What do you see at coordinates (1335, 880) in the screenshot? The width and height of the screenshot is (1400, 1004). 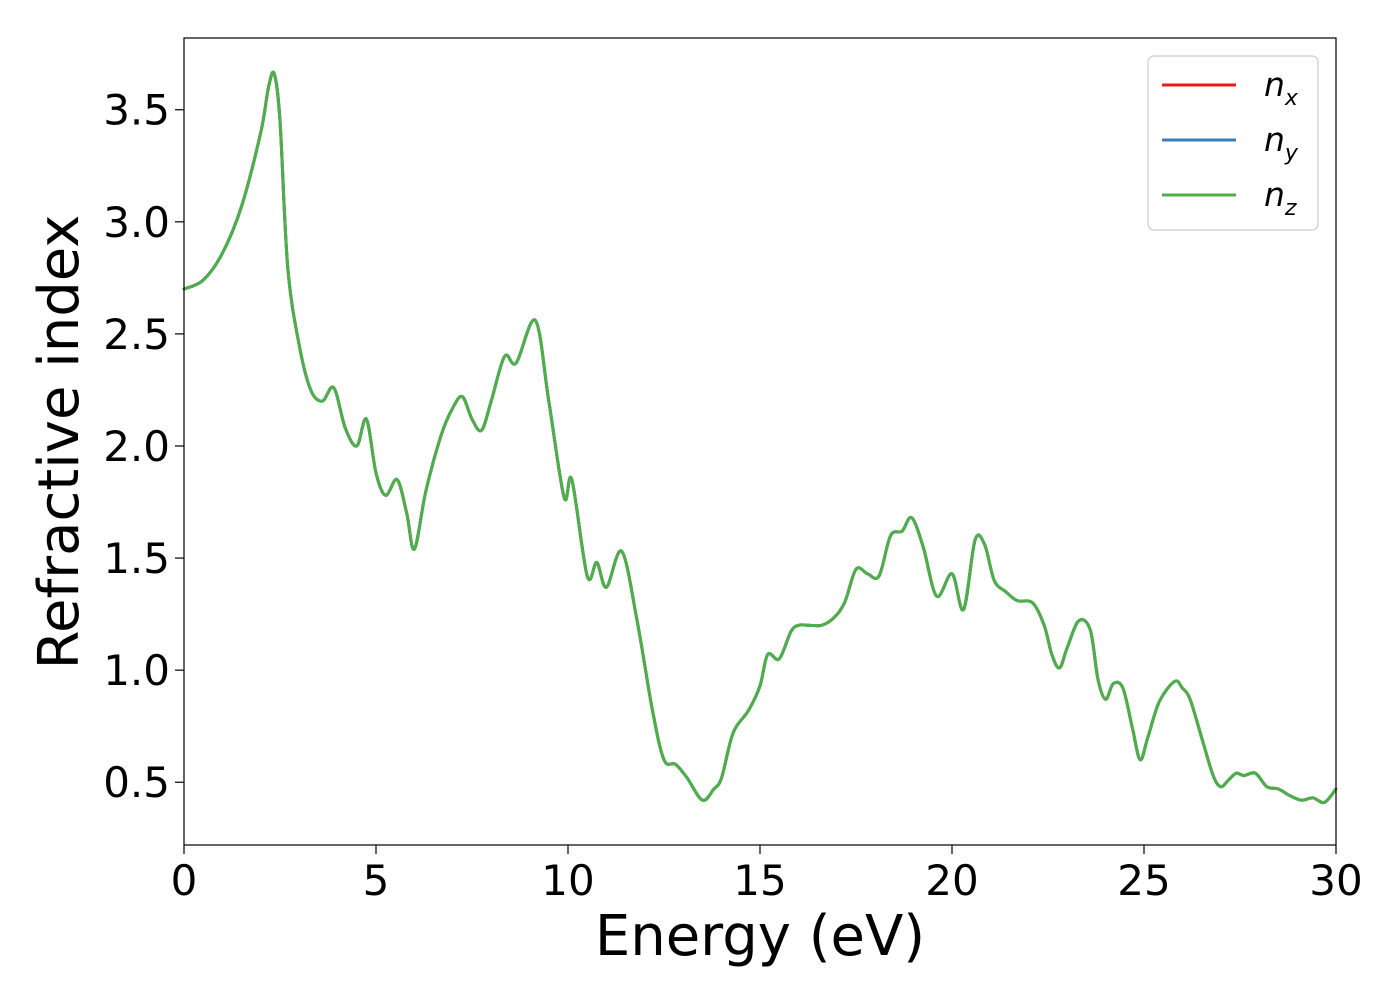 I see `x-tick-label: 30` at bounding box center [1335, 880].